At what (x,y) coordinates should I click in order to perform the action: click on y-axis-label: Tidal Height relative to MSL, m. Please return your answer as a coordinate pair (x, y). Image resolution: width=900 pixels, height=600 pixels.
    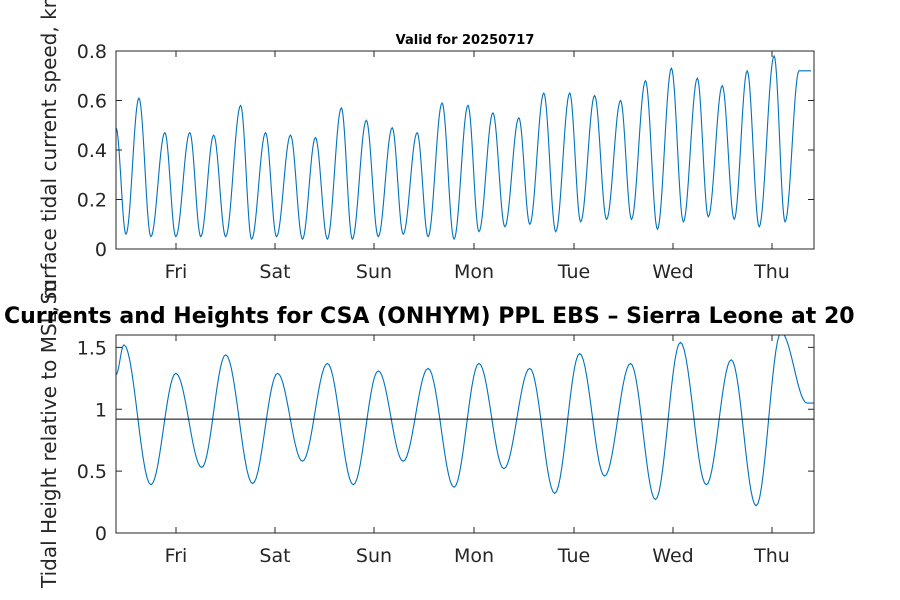
    Looking at the image, I should click on (49, 434).